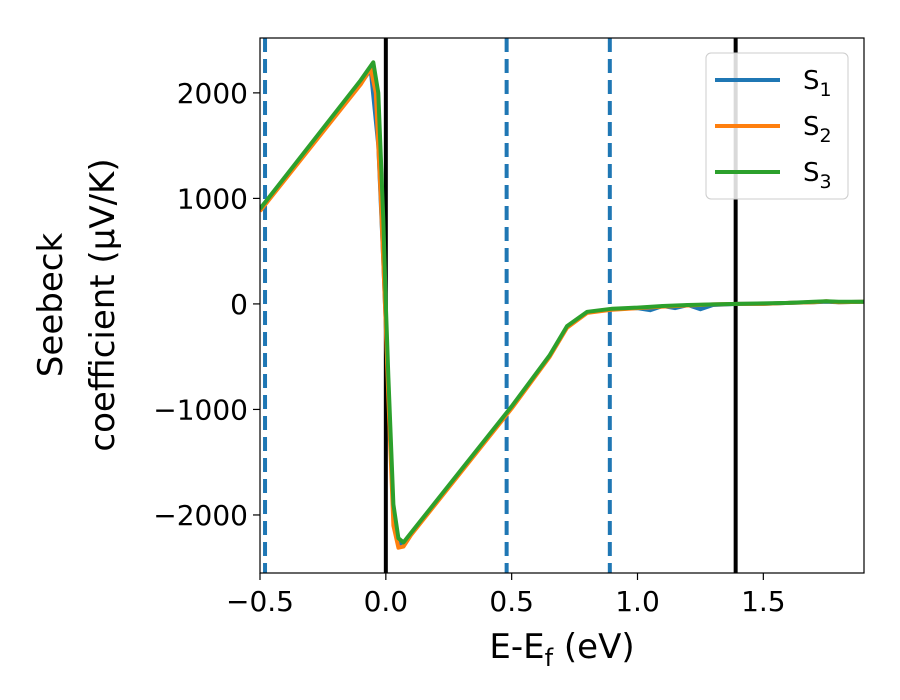  I want to click on y-tick-label-2: 1000, so click(212, 198).